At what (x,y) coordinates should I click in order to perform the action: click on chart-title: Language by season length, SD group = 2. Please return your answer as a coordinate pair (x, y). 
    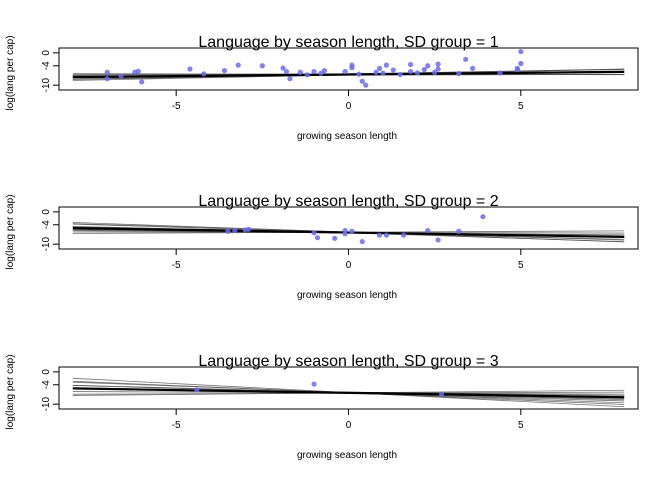
    Looking at the image, I should click on (348, 201).